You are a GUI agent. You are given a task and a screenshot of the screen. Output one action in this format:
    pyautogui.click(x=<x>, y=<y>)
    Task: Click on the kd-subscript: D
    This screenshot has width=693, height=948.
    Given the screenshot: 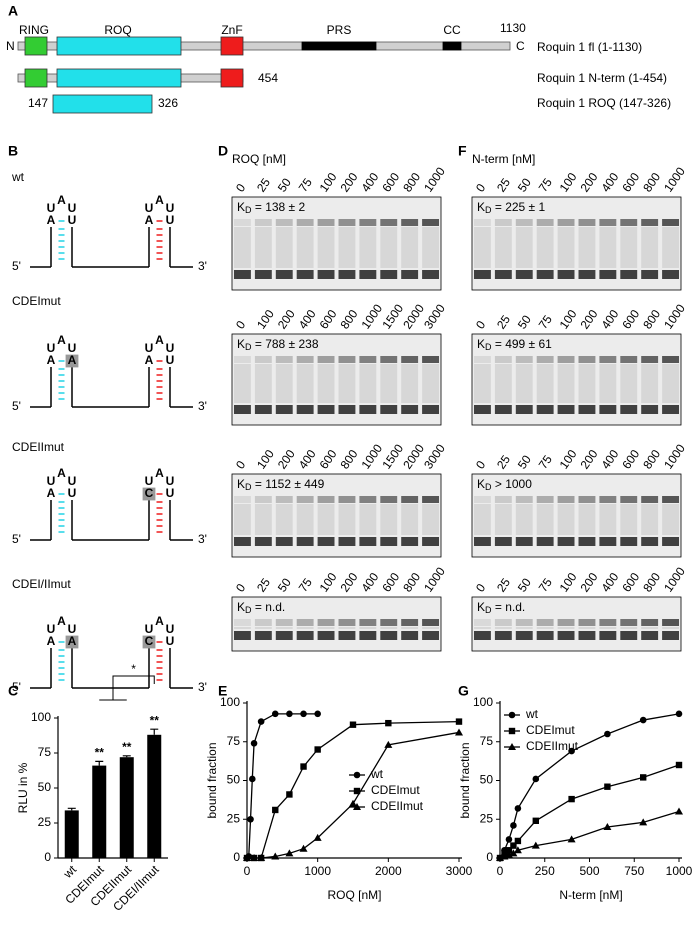 What is the action you would take?
    pyautogui.click(x=248, y=610)
    